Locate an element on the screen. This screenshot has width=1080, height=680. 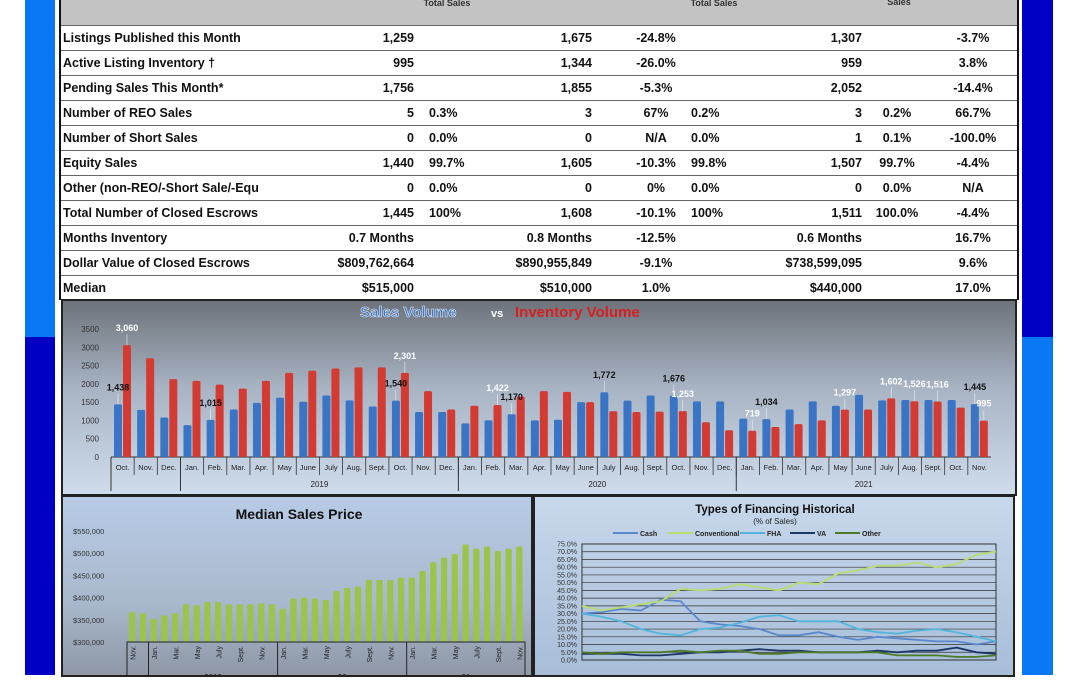
cell-c1-value: 0.7 Months is located at coordinates (381, 238).